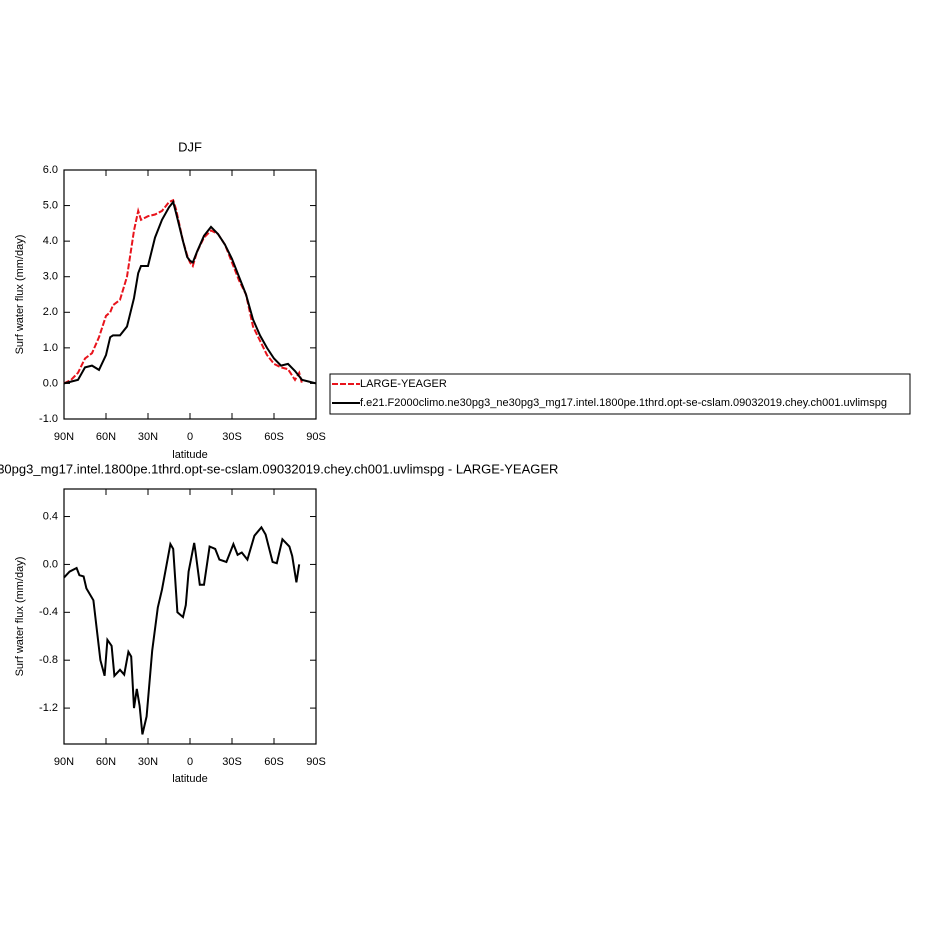  What do you see at coordinates (190, 146) in the screenshot?
I see `chart-title: DJF` at bounding box center [190, 146].